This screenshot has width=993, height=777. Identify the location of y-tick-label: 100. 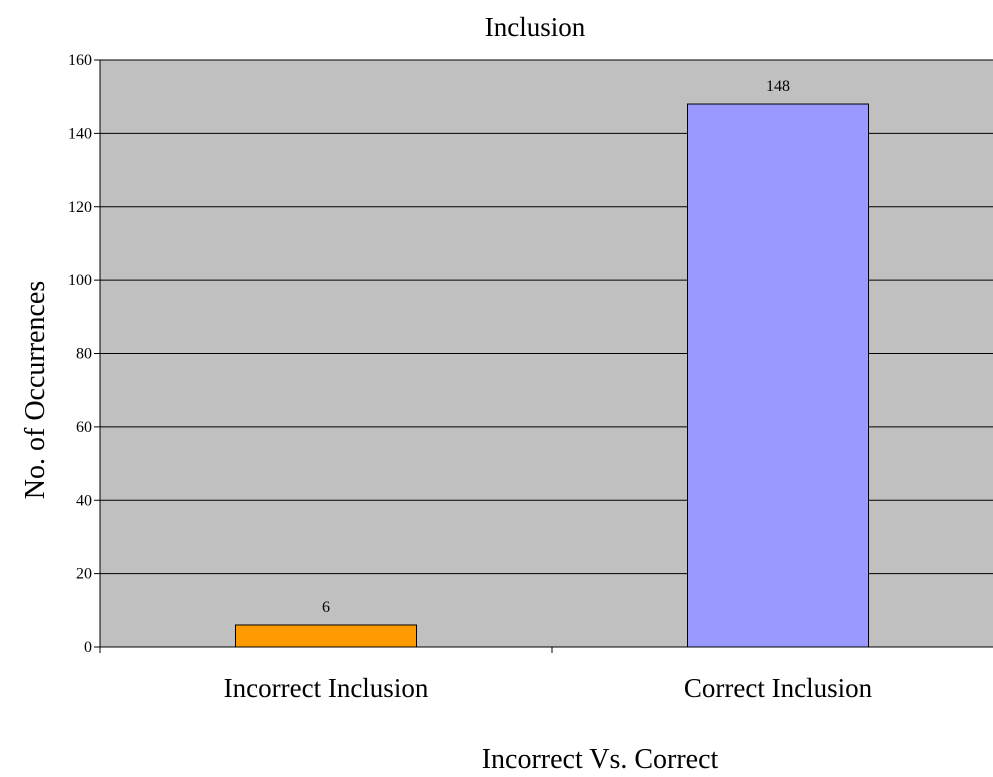
(80, 280).